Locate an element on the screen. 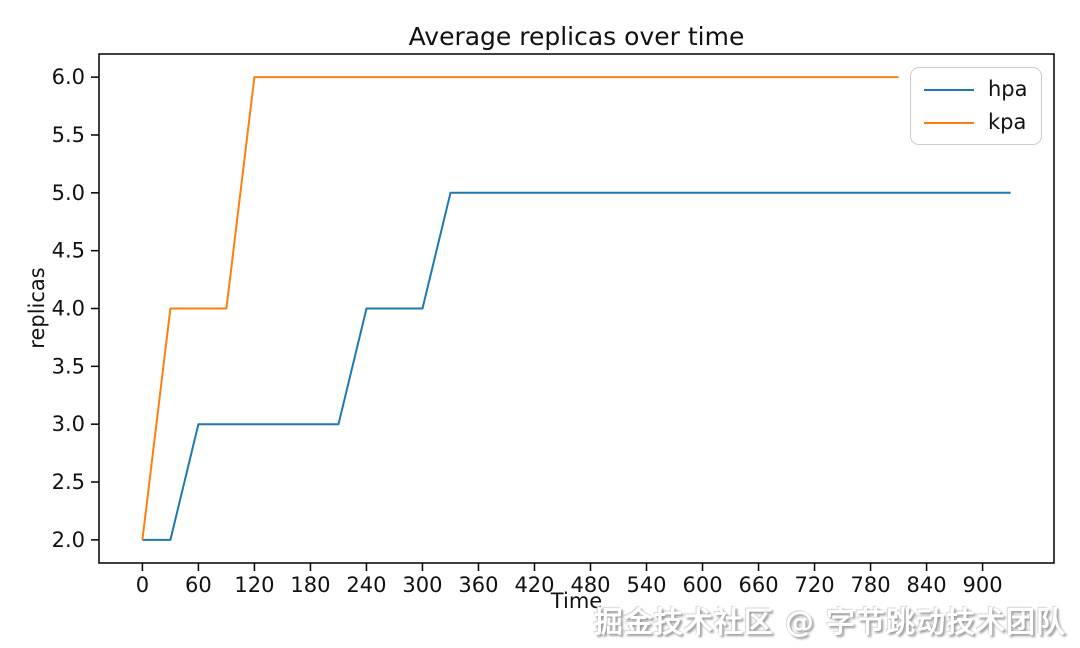 The width and height of the screenshot is (1080, 648). legend-label-hpa: hpa is located at coordinates (1008, 89).